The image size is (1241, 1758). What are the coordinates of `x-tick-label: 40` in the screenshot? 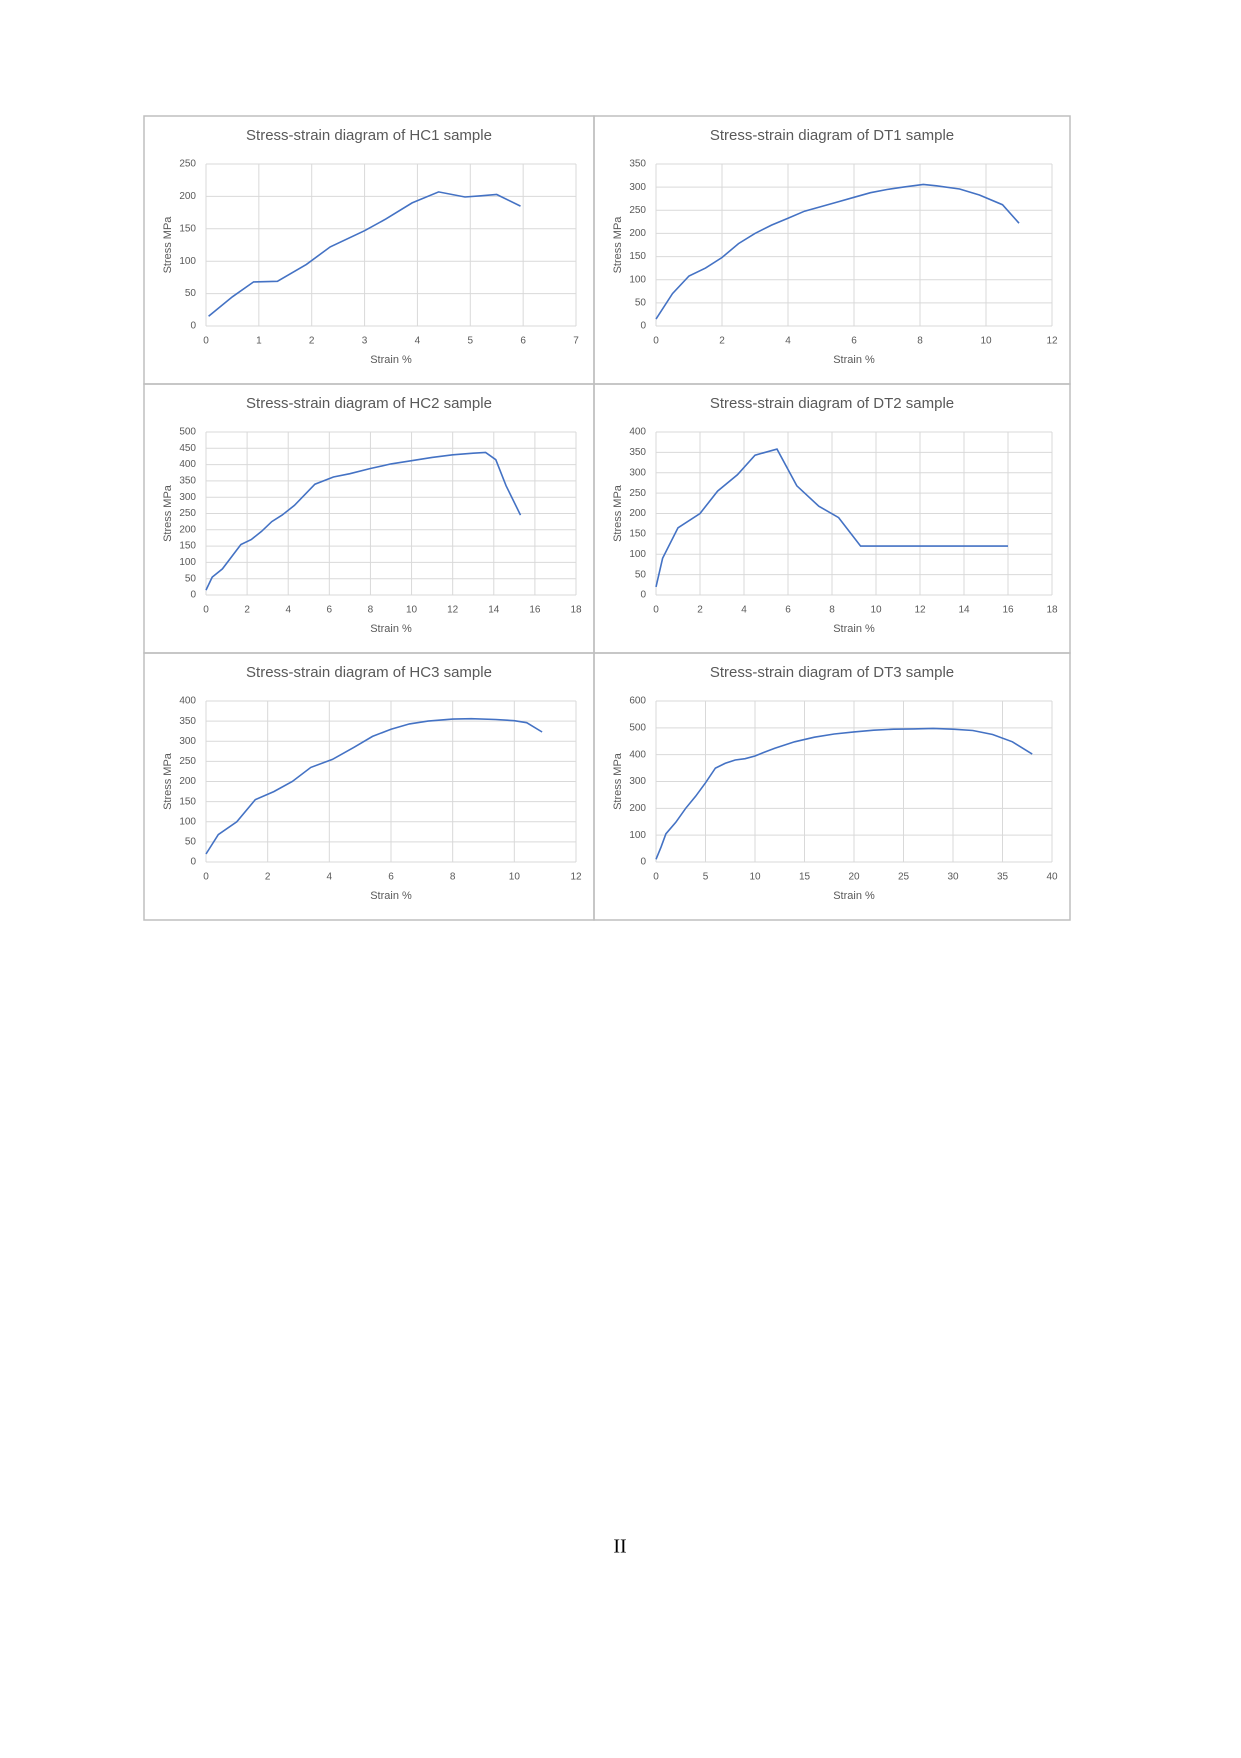 It's located at (1052, 877).